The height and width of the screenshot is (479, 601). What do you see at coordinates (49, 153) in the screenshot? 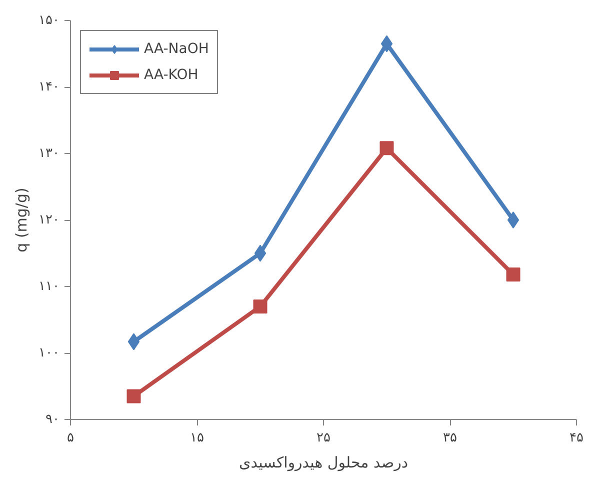
I see `y-tick-label: ۱۳۰` at bounding box center [49, 153].